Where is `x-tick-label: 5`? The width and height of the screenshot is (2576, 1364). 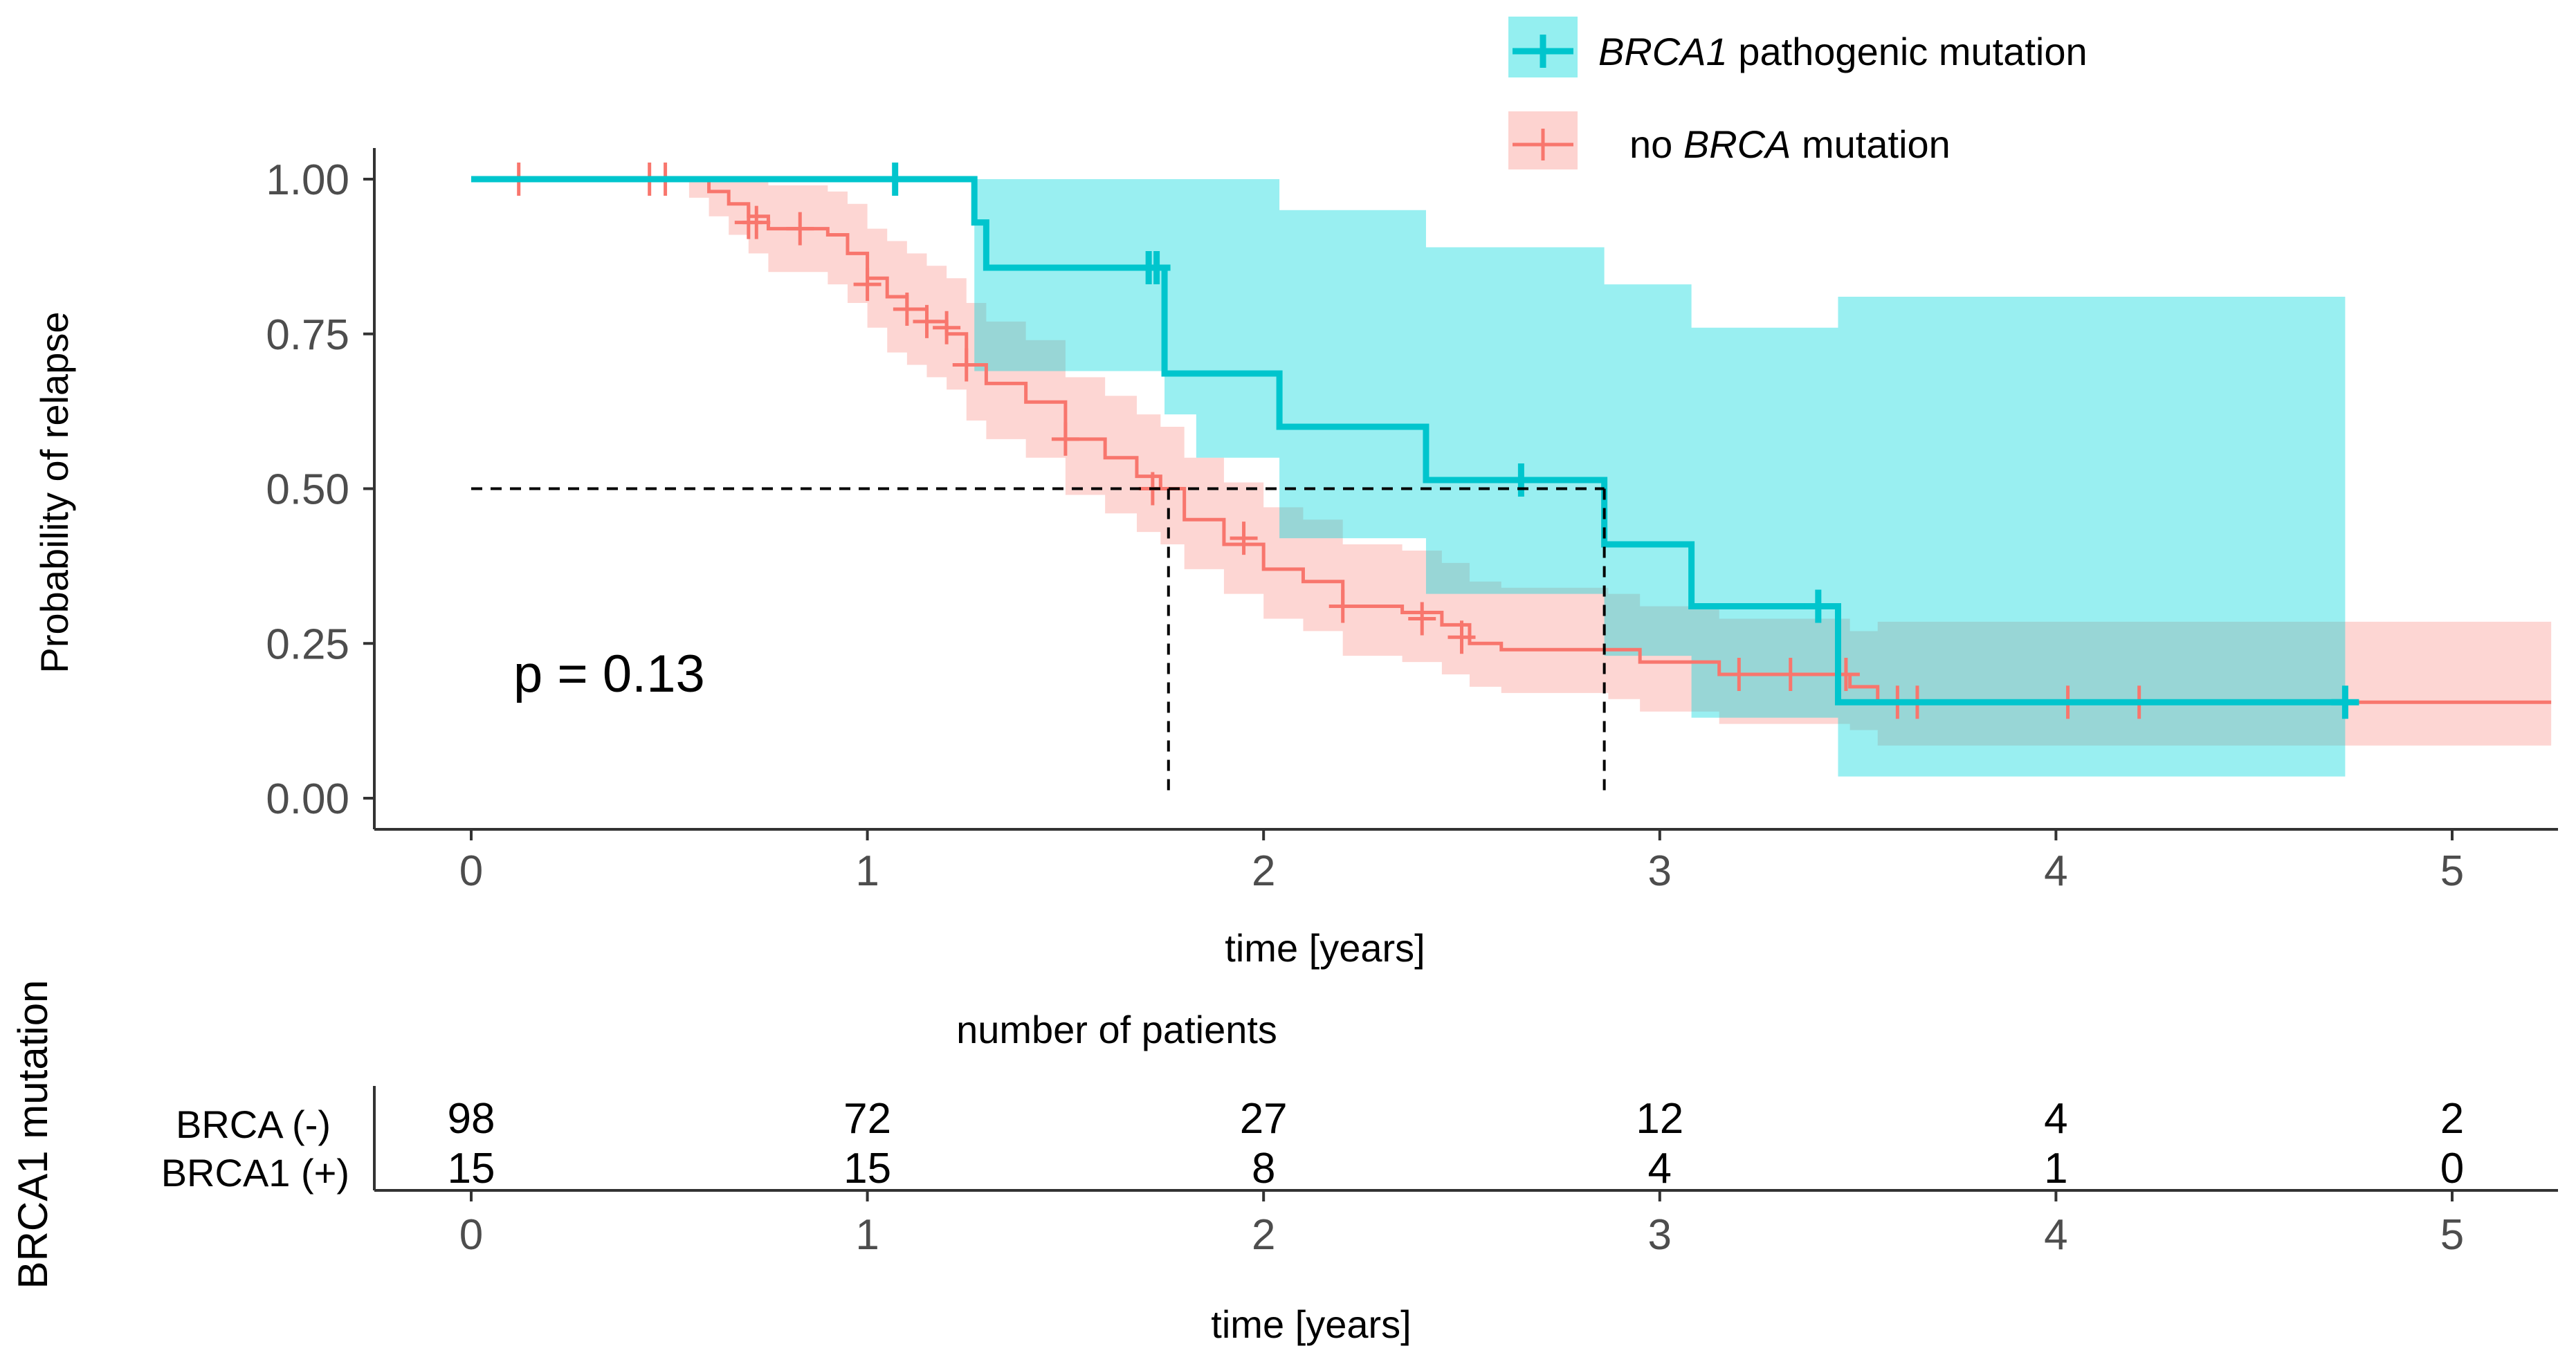 x-tick-label: 5 is located at coordinates (2452, 871).